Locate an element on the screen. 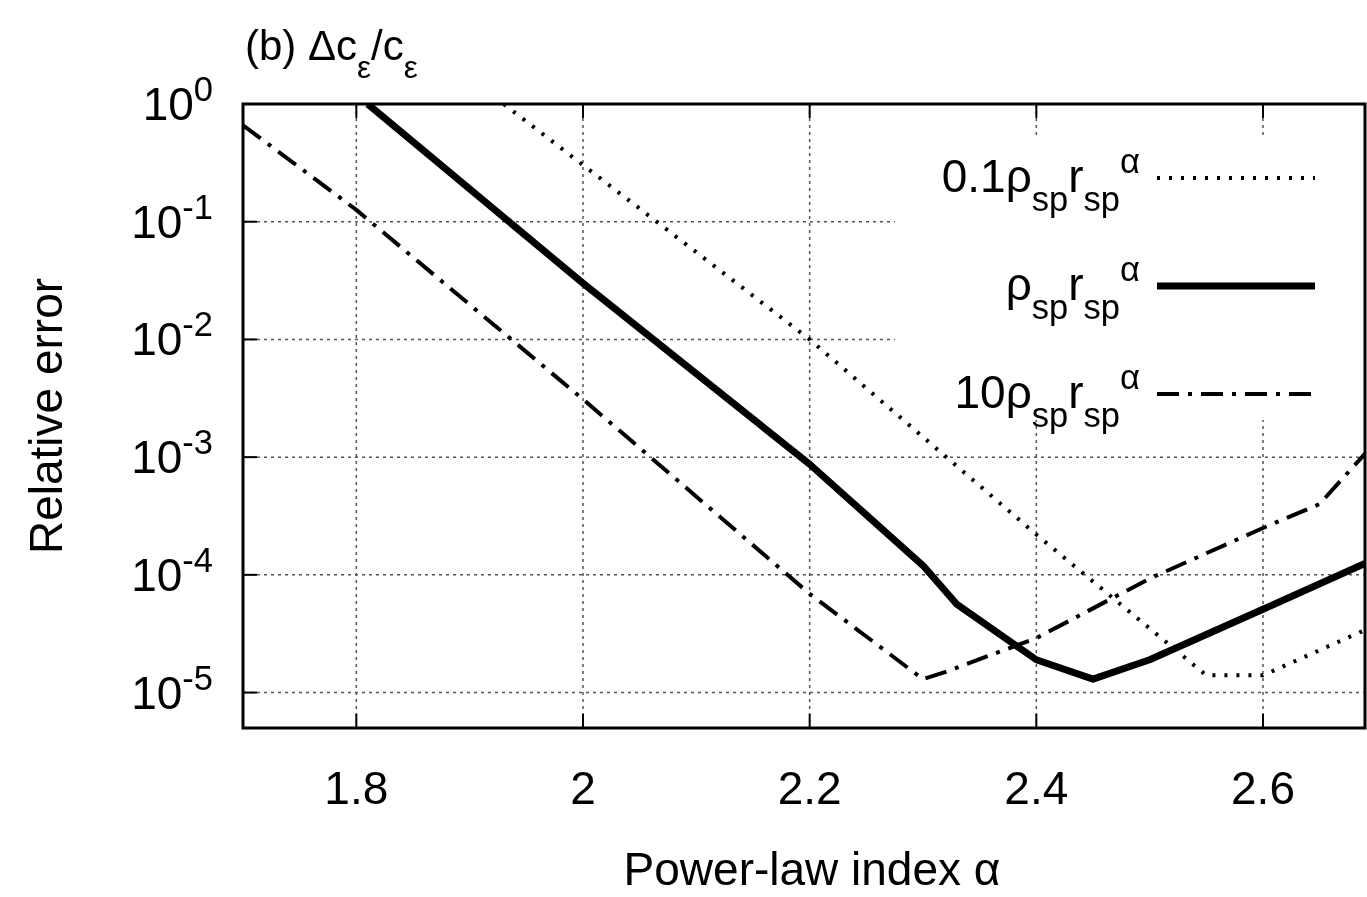 The width and height of the screenshot is (1367, 897). x-tick-label: 2 is located at coordinates (583, 788).